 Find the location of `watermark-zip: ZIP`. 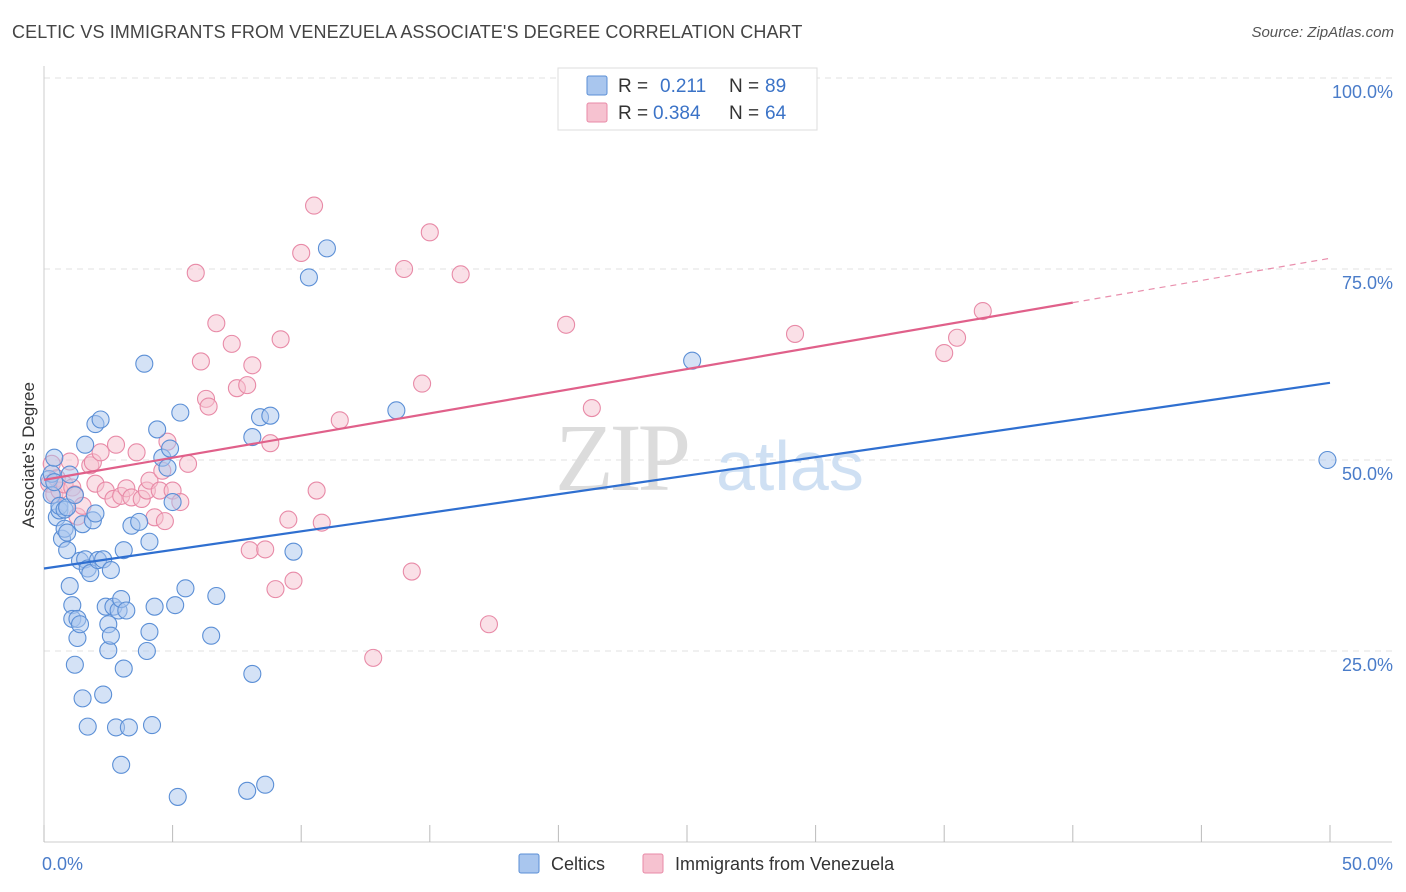

watermark-zip: ZIP is located at coordinates (621, 457).